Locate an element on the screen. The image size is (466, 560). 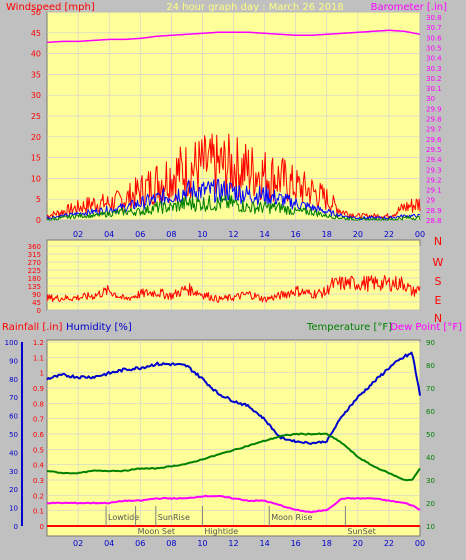
temp-tick-label: 60 is located at coordinates (430, 412).